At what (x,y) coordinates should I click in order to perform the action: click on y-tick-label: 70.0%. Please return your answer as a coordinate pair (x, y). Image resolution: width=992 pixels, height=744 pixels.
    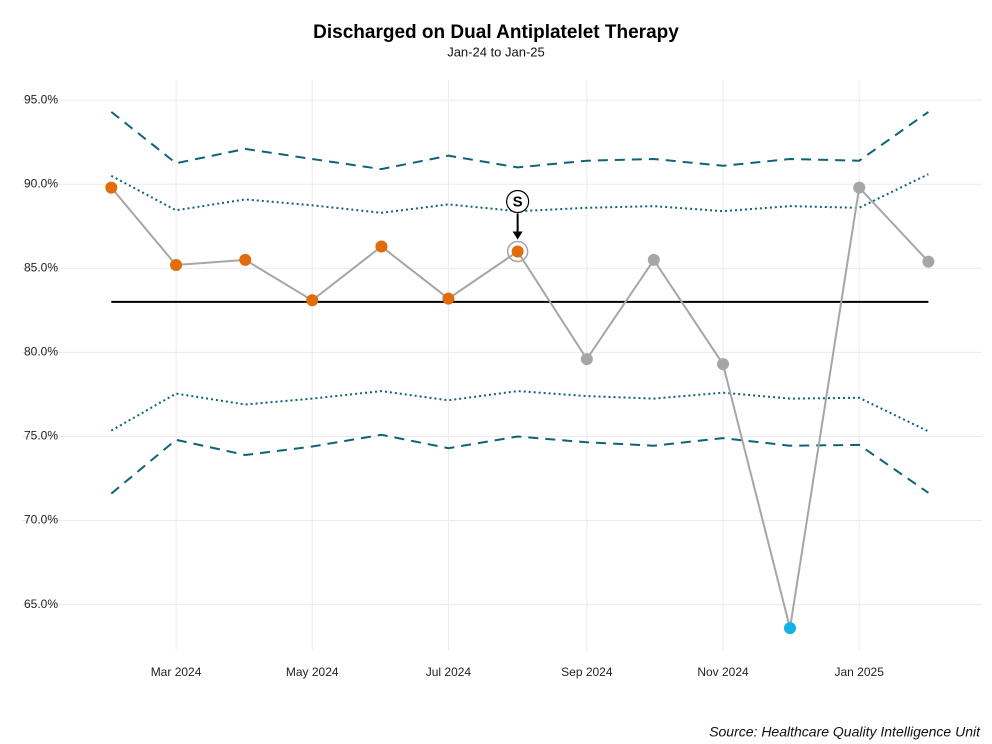
    Looking at the image, I should click on (41, 520).